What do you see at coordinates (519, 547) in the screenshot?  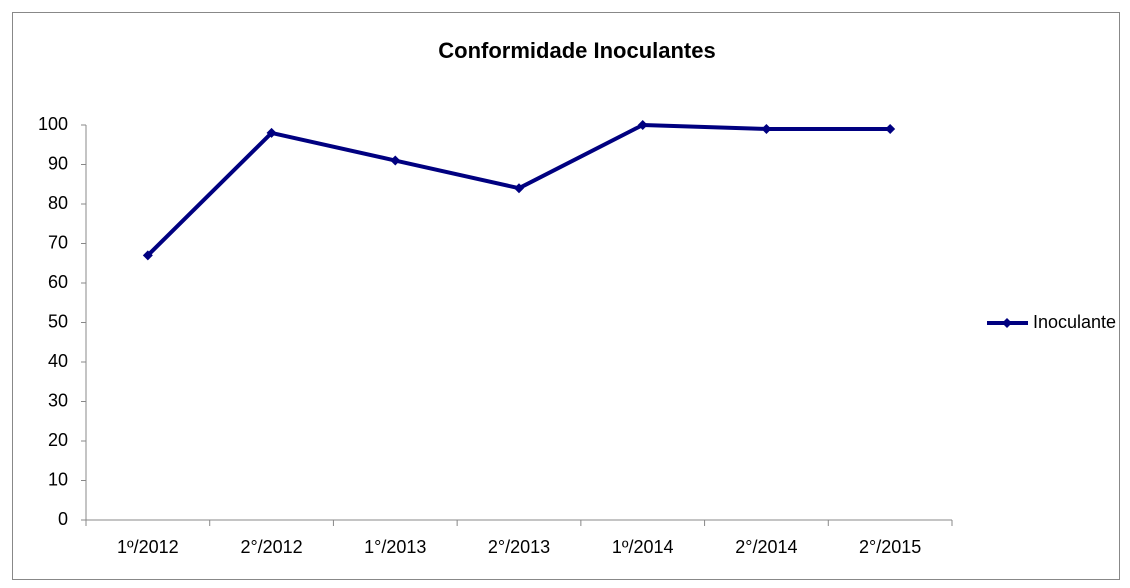 I see `x-tick-label: 2°/2013` at bounding box center [519, 547].